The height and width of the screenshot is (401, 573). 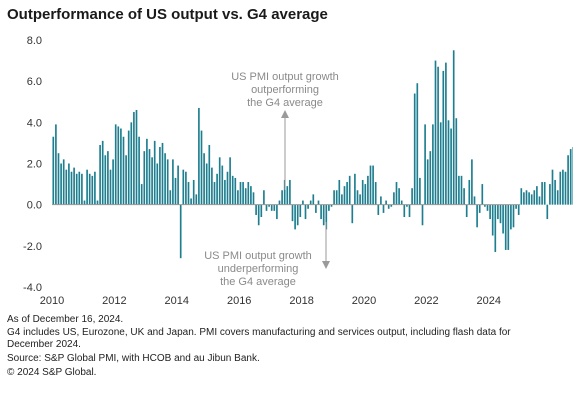 I want to click on annotation-top-line3: the G4 average, so click(x=285, y=103).